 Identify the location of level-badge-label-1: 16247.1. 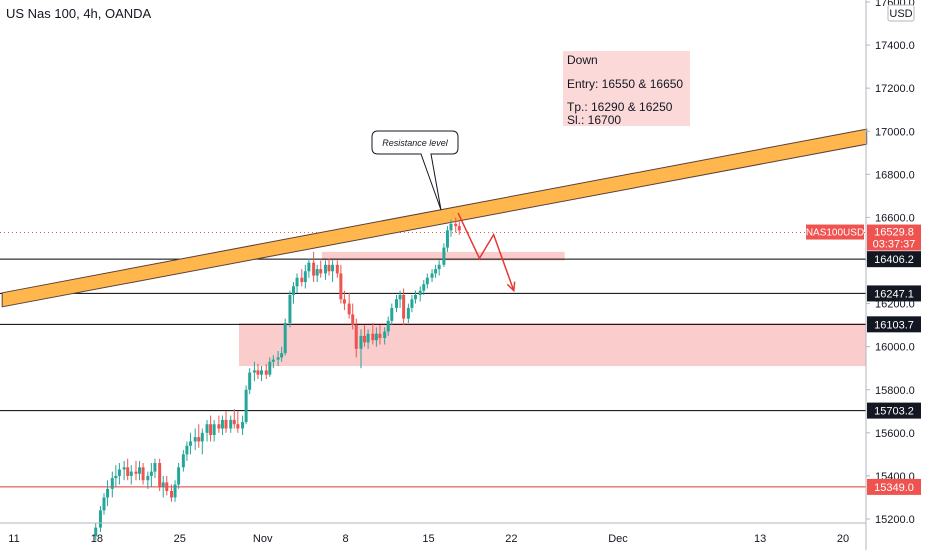
(894, 294).